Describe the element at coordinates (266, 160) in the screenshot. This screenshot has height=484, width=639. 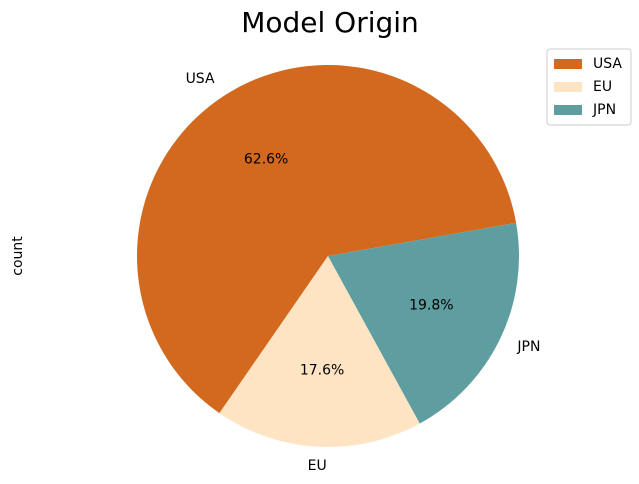
I see `value-label: 62.6%` at that location.